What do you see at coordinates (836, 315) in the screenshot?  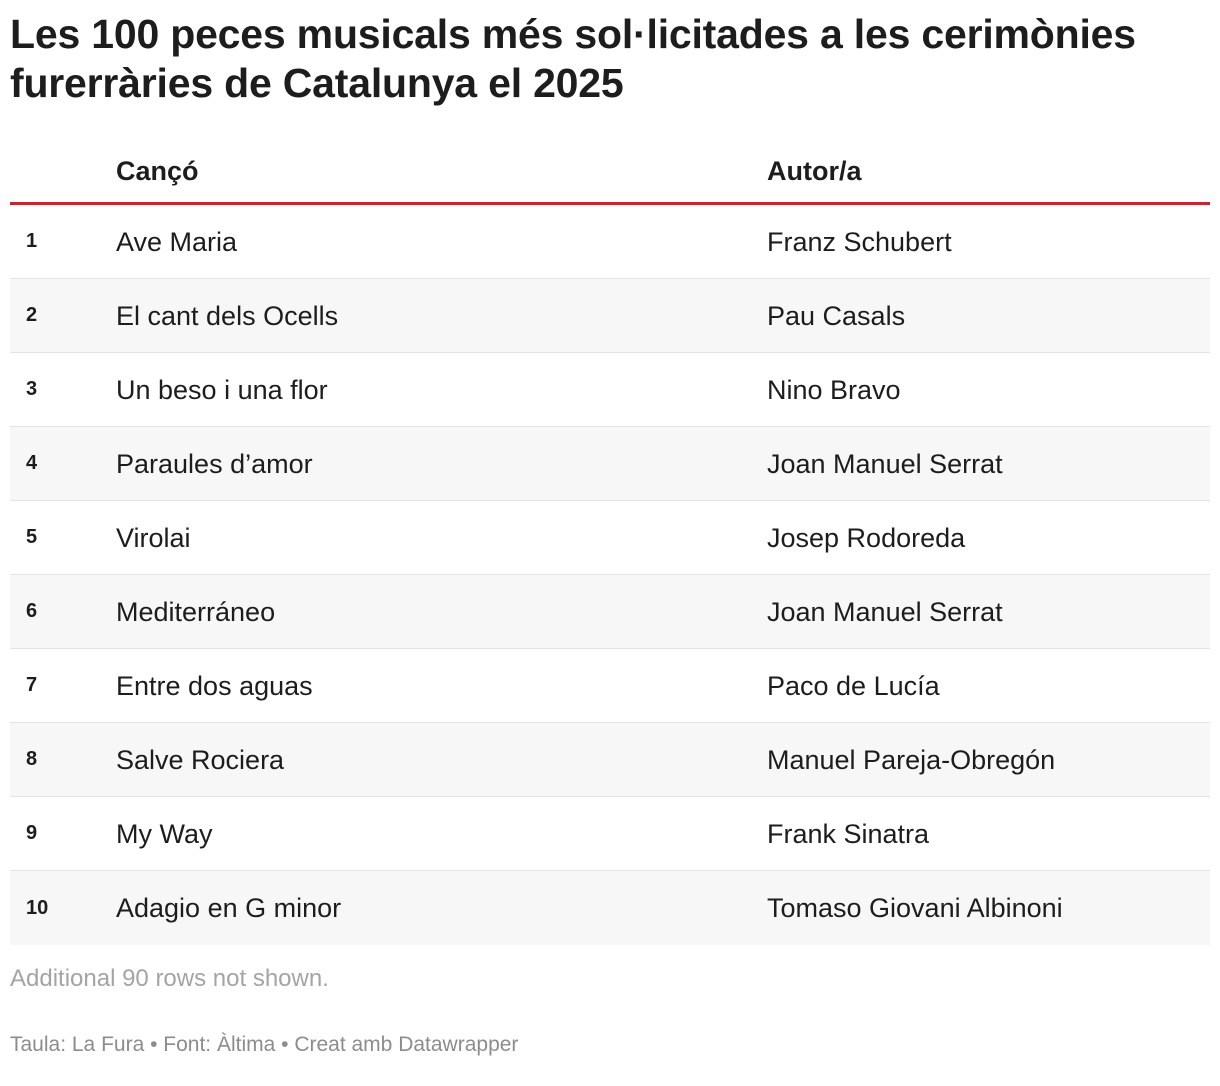 I see `author-cell: Pau Casals` at bounding box center [836, 315].